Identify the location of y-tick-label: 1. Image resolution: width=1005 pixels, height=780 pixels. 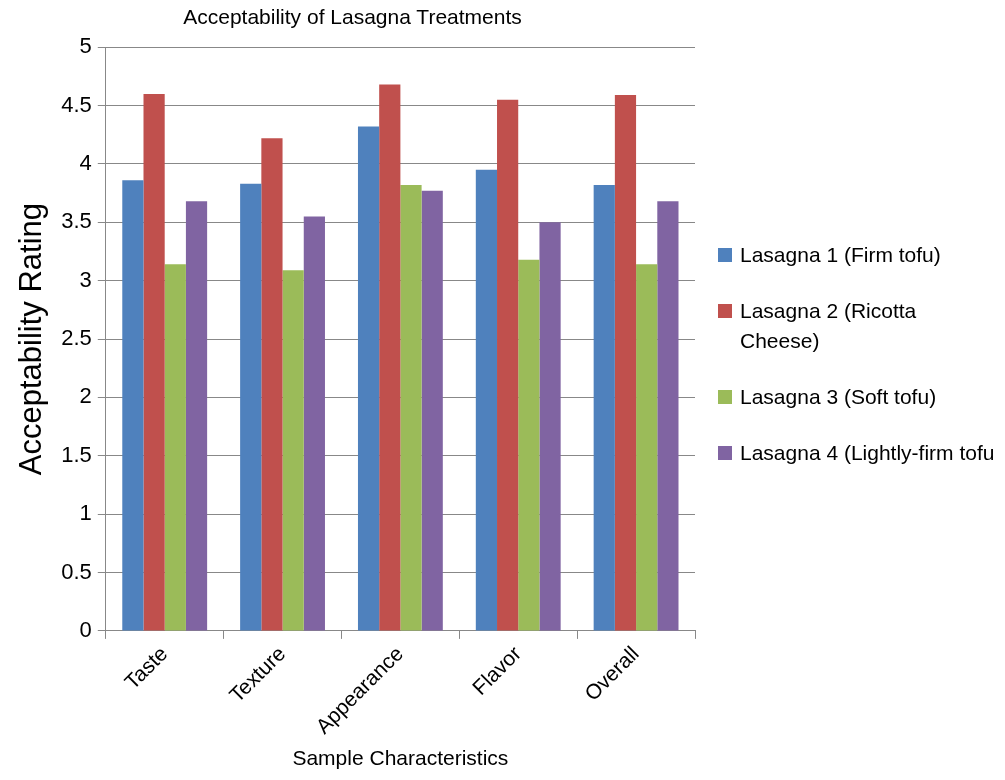
(85, 513).